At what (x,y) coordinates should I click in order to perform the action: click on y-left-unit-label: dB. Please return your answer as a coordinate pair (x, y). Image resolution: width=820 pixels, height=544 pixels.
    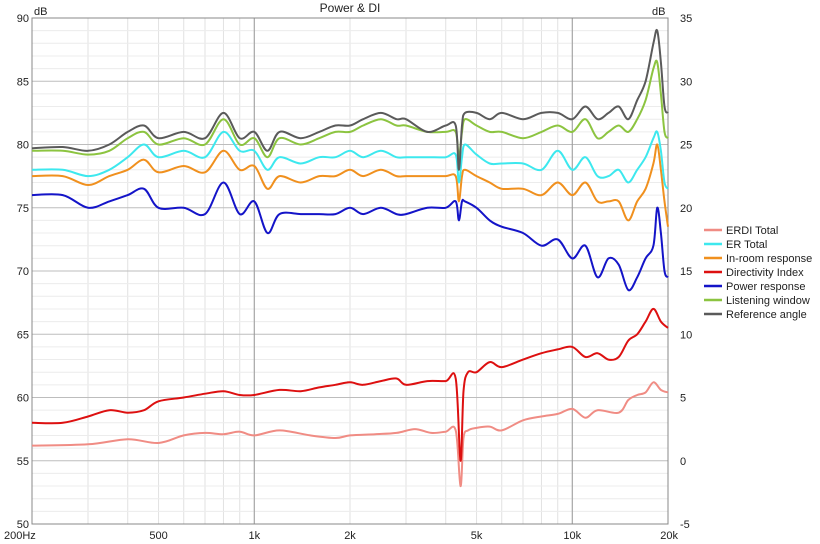
    Looking at the image, I should click on (40, 12).